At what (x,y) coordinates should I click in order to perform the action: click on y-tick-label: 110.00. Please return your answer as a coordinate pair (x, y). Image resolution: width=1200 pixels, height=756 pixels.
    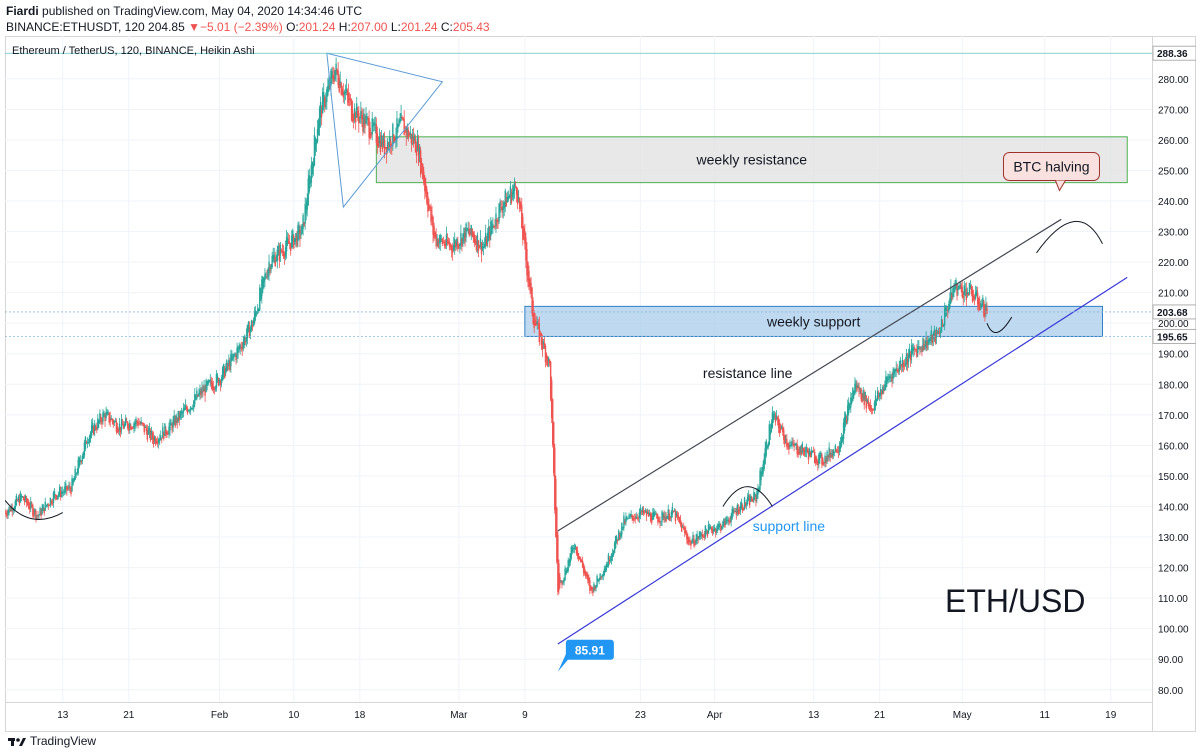
    Looking at the image, I should click on (1173, 599).